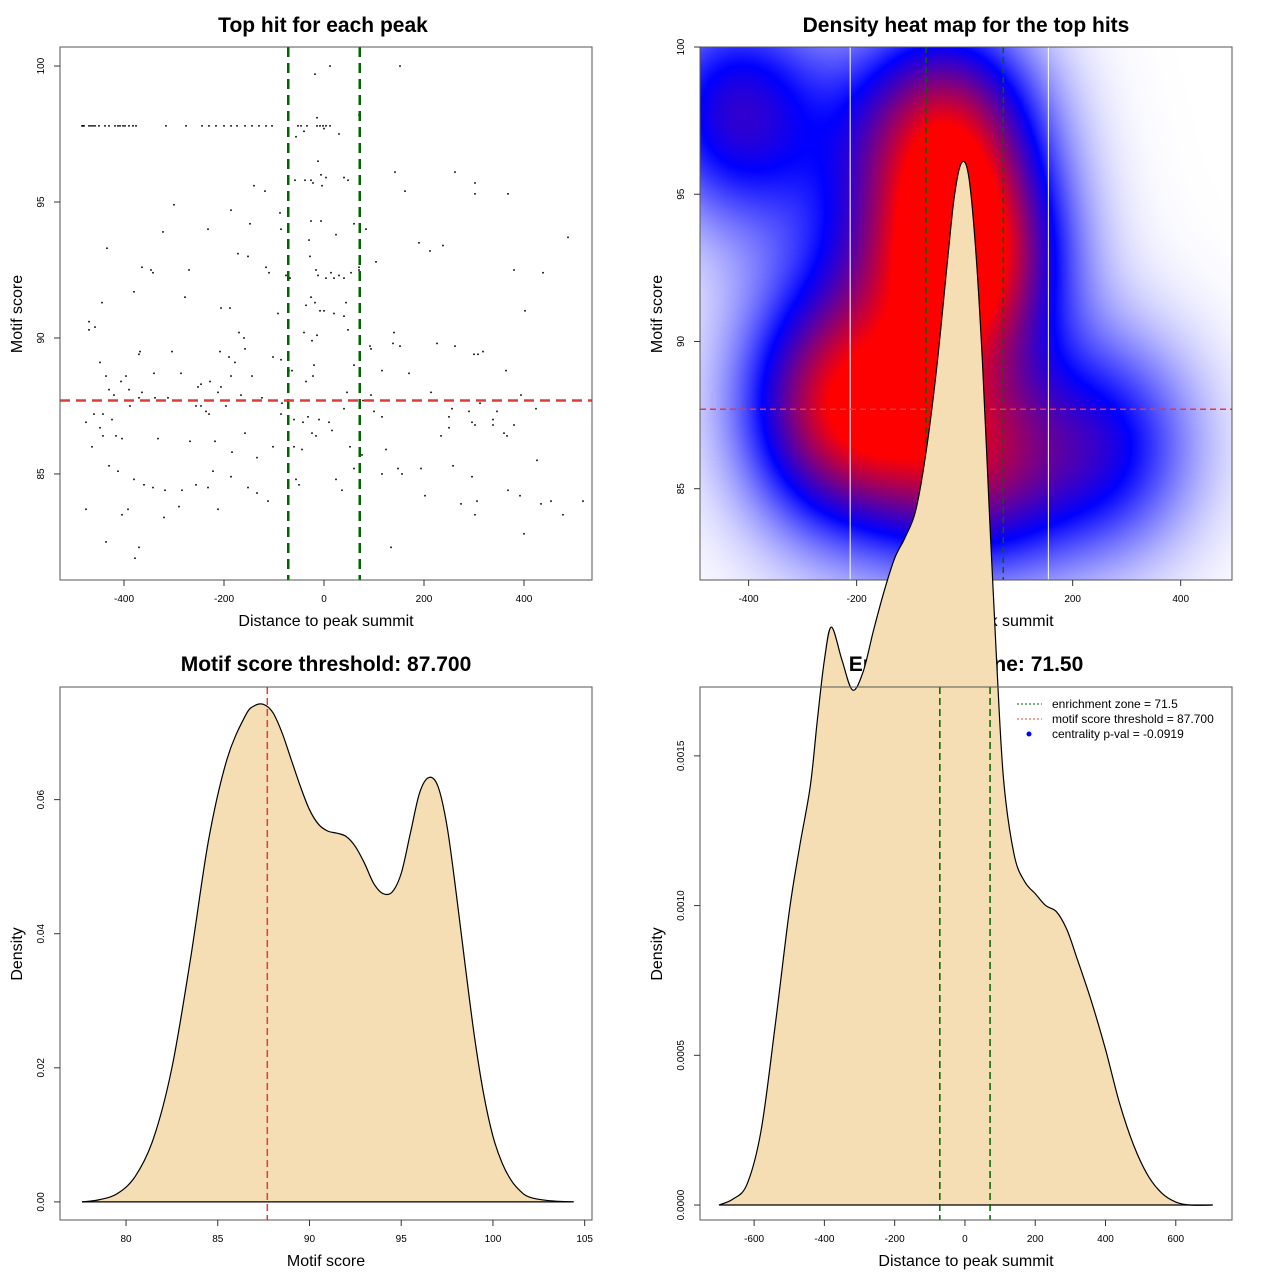 This screenshot has height=1280, width=1280. Describe the element at coordinates (1180, 599) in the screenshot. I see `x-tick-label: 400` at that location.